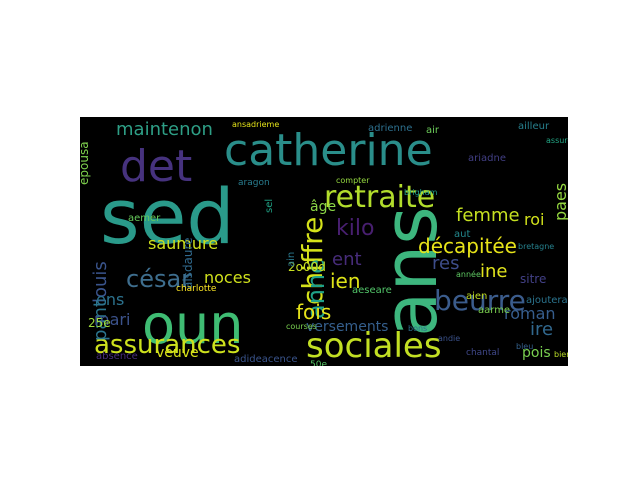  What do you see at coordinates (433, 130) in the screenshot?
I see `cloud-word: air` at bounding box center [433, 130].